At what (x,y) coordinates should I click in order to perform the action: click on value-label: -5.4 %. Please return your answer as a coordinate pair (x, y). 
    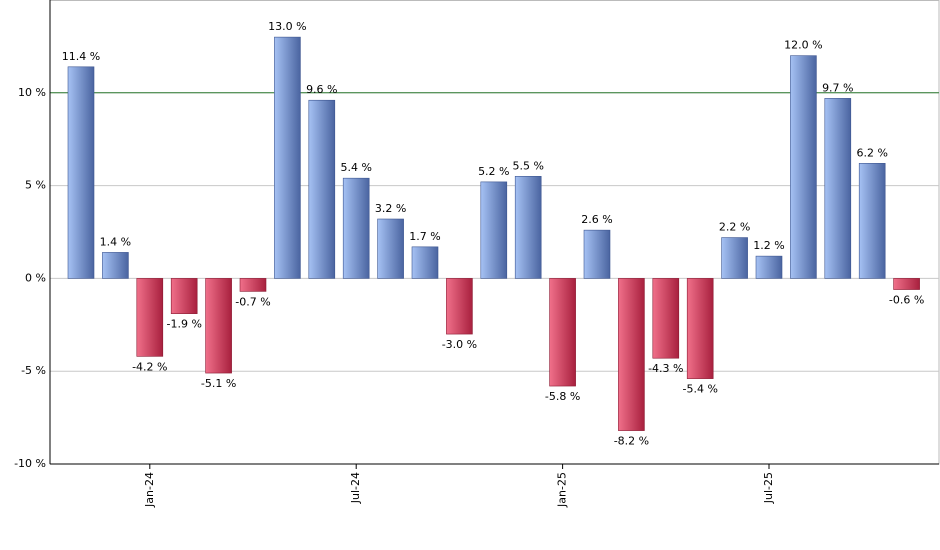
    Looking at the image, I should click on (699, 389).